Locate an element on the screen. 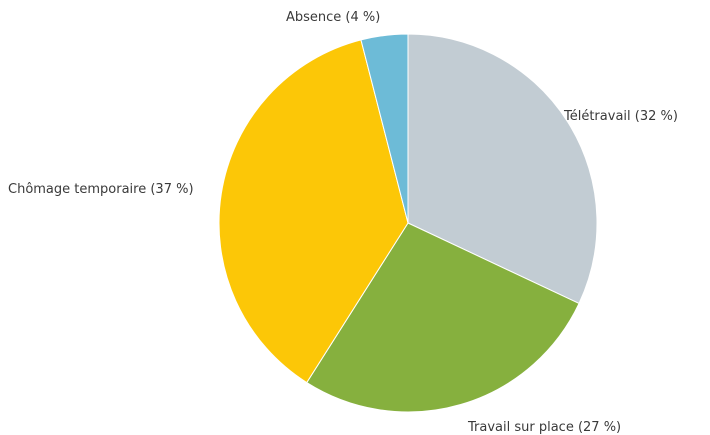 This screenshot has height=435, width=710. slice-label-travail-sur-place: Travail sur place (27 %) is located at coordinates (544, 427).